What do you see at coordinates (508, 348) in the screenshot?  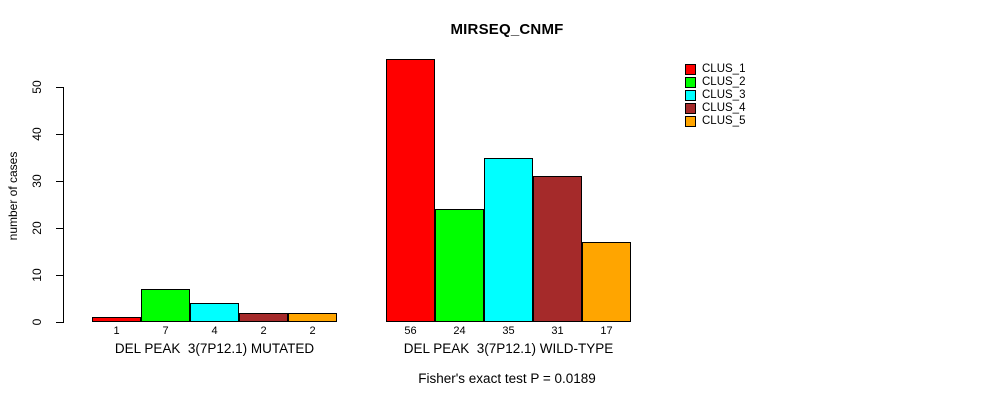 I see `x-group-label: DEL PEAK 3(7P12.1) WILD-TYPE` at bounding box center [508, 348].